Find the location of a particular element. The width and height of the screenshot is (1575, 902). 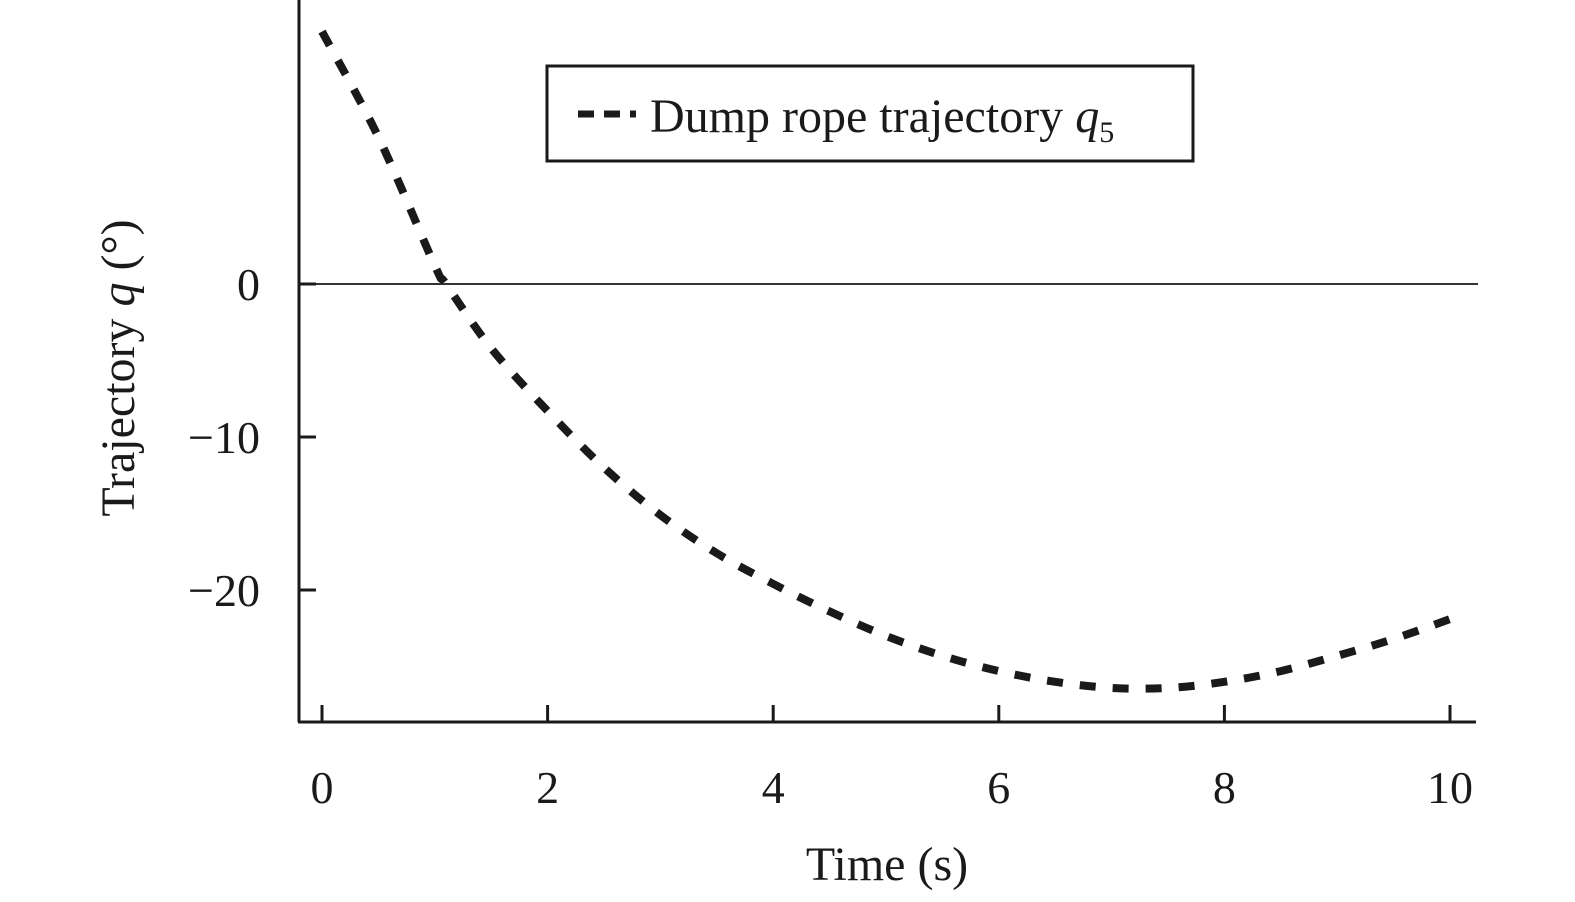

y-tick-label: 0 is located at coordinates (248, 284).